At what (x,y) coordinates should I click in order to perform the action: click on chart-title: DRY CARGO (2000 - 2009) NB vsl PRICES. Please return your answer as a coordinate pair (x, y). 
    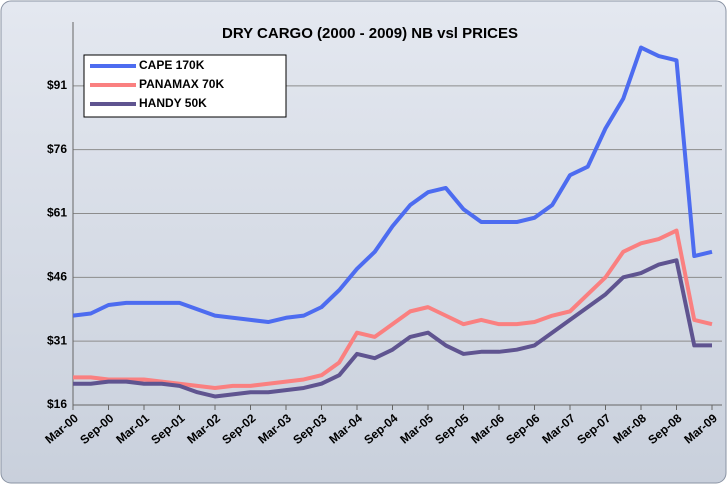
    Looking at the image, I should click on (370, 33).